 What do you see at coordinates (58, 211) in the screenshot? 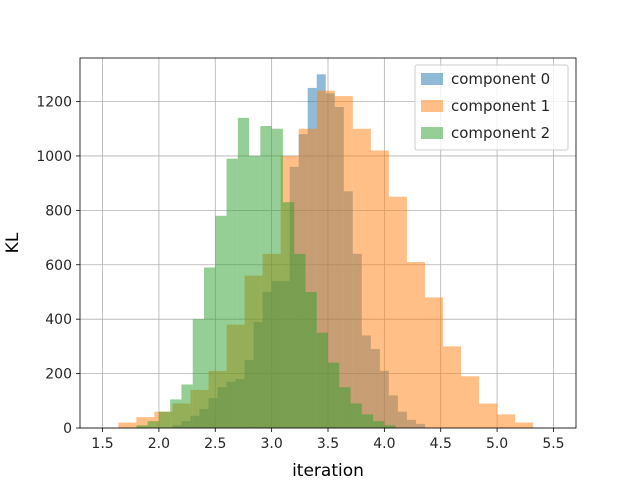
I see `y-tick-label: 800` at bounding box center [58, 211].